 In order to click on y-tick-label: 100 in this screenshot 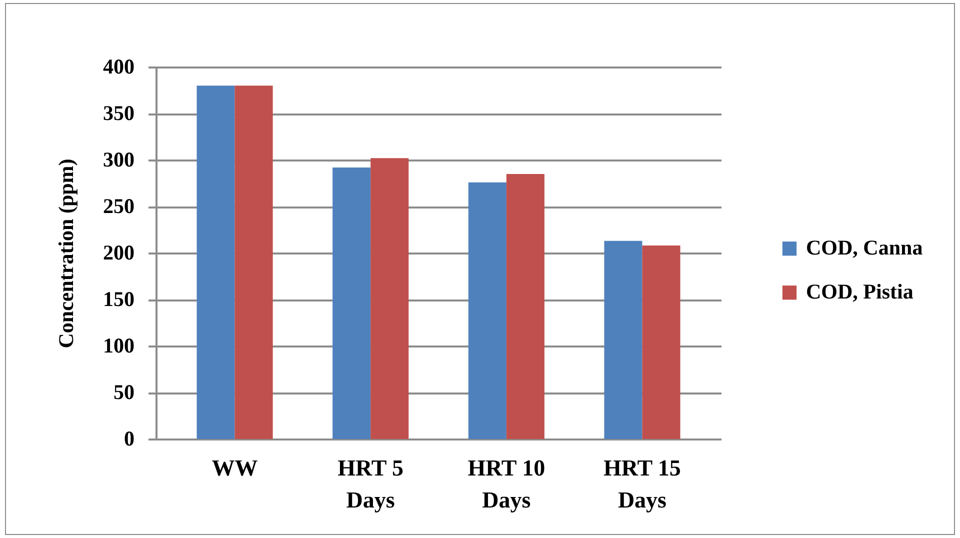, I will do `click(118, 346)`.